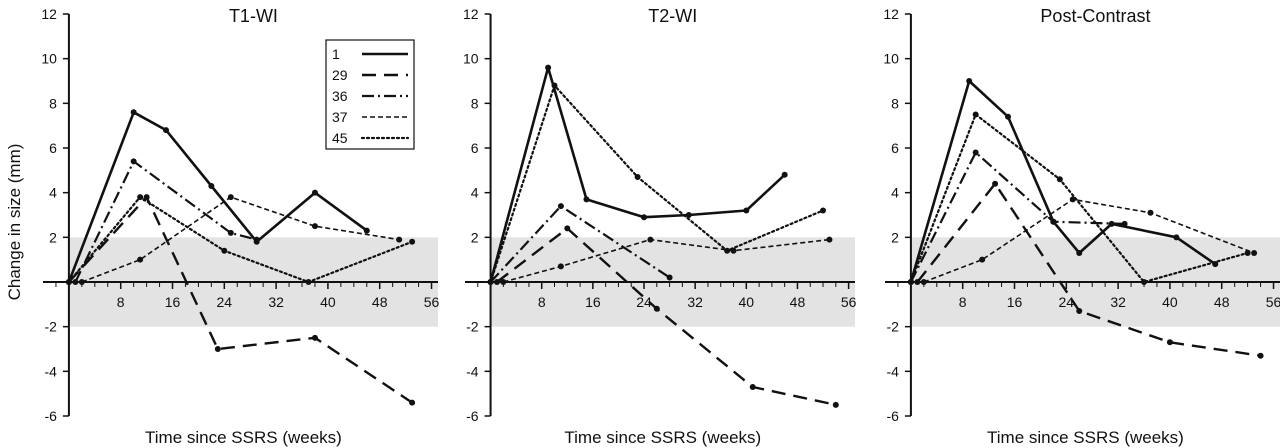  Describe the element at coordinates (340, 75) in the screenshot. I see `legend-label: 29` at that location.